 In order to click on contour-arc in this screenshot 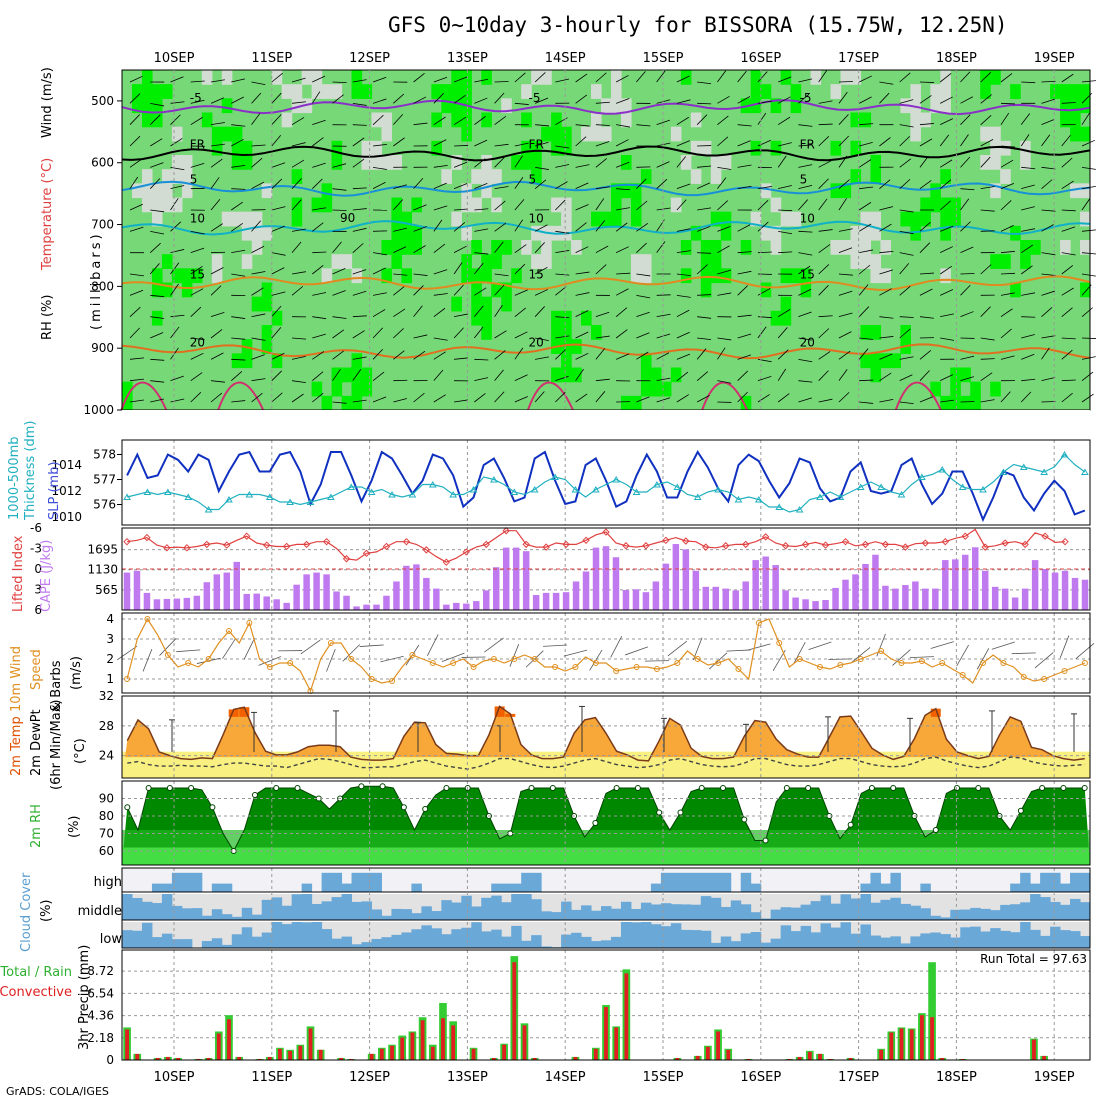, I will do `click(550, 396)`.